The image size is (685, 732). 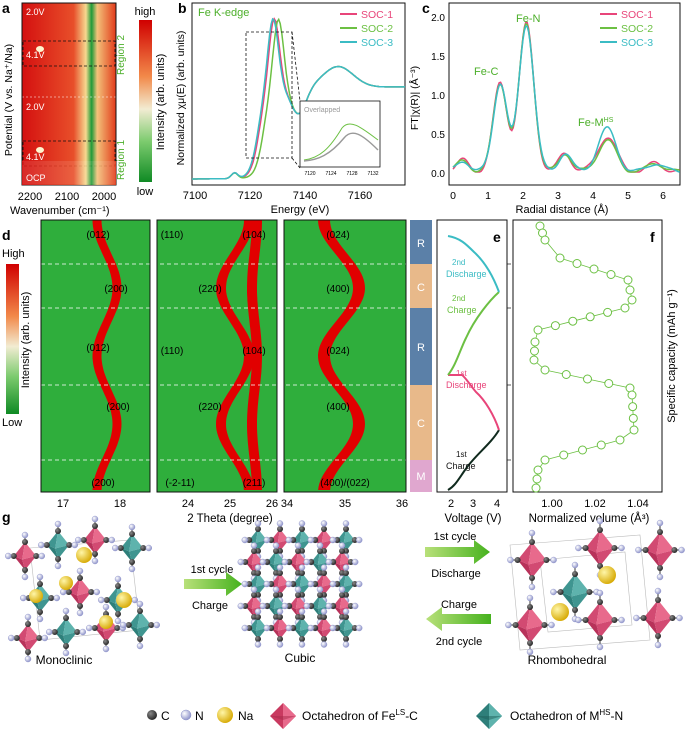 I want to click on cubic-octahedron, so click(x=276, y=606).